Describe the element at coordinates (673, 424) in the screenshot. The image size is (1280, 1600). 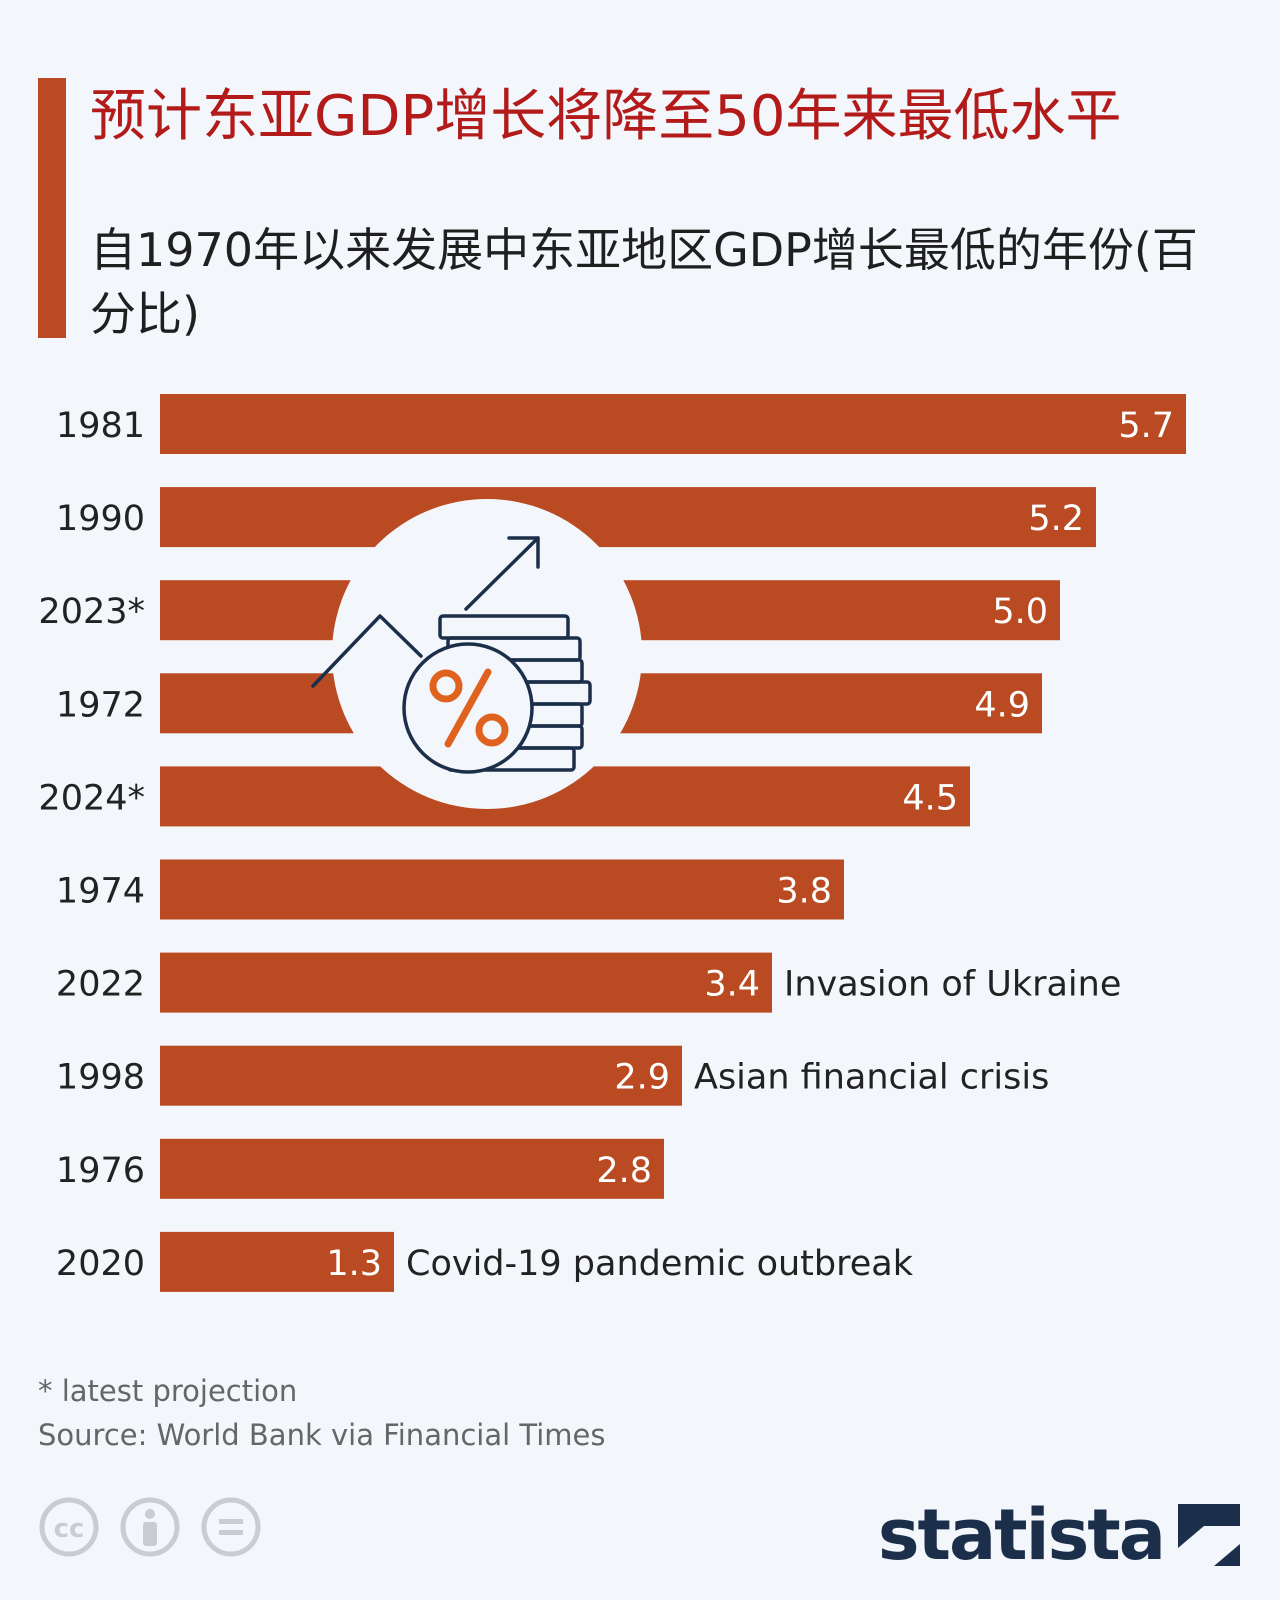
I see `bar-1981` at that location.